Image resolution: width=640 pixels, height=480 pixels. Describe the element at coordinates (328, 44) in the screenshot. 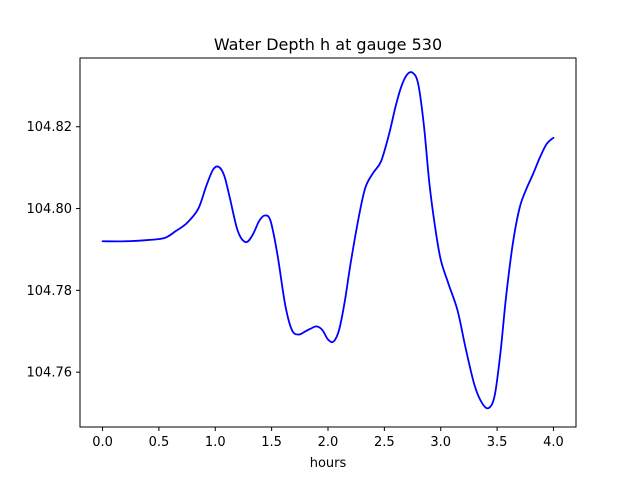

I see `chart-title: Water Depth h at gauge 530` at that location.